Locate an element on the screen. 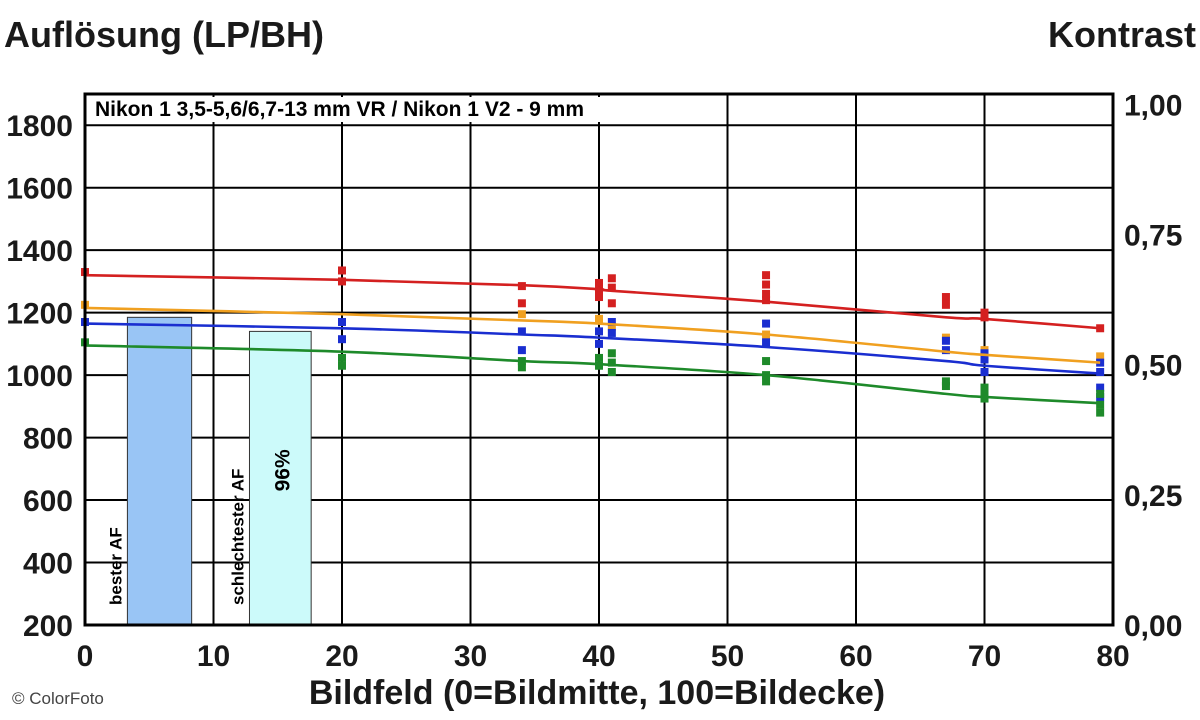 The height and width of the screenshot is (720, 1200). y2-tick-0-50: 0,50 is located at coordinates (1153, 366).